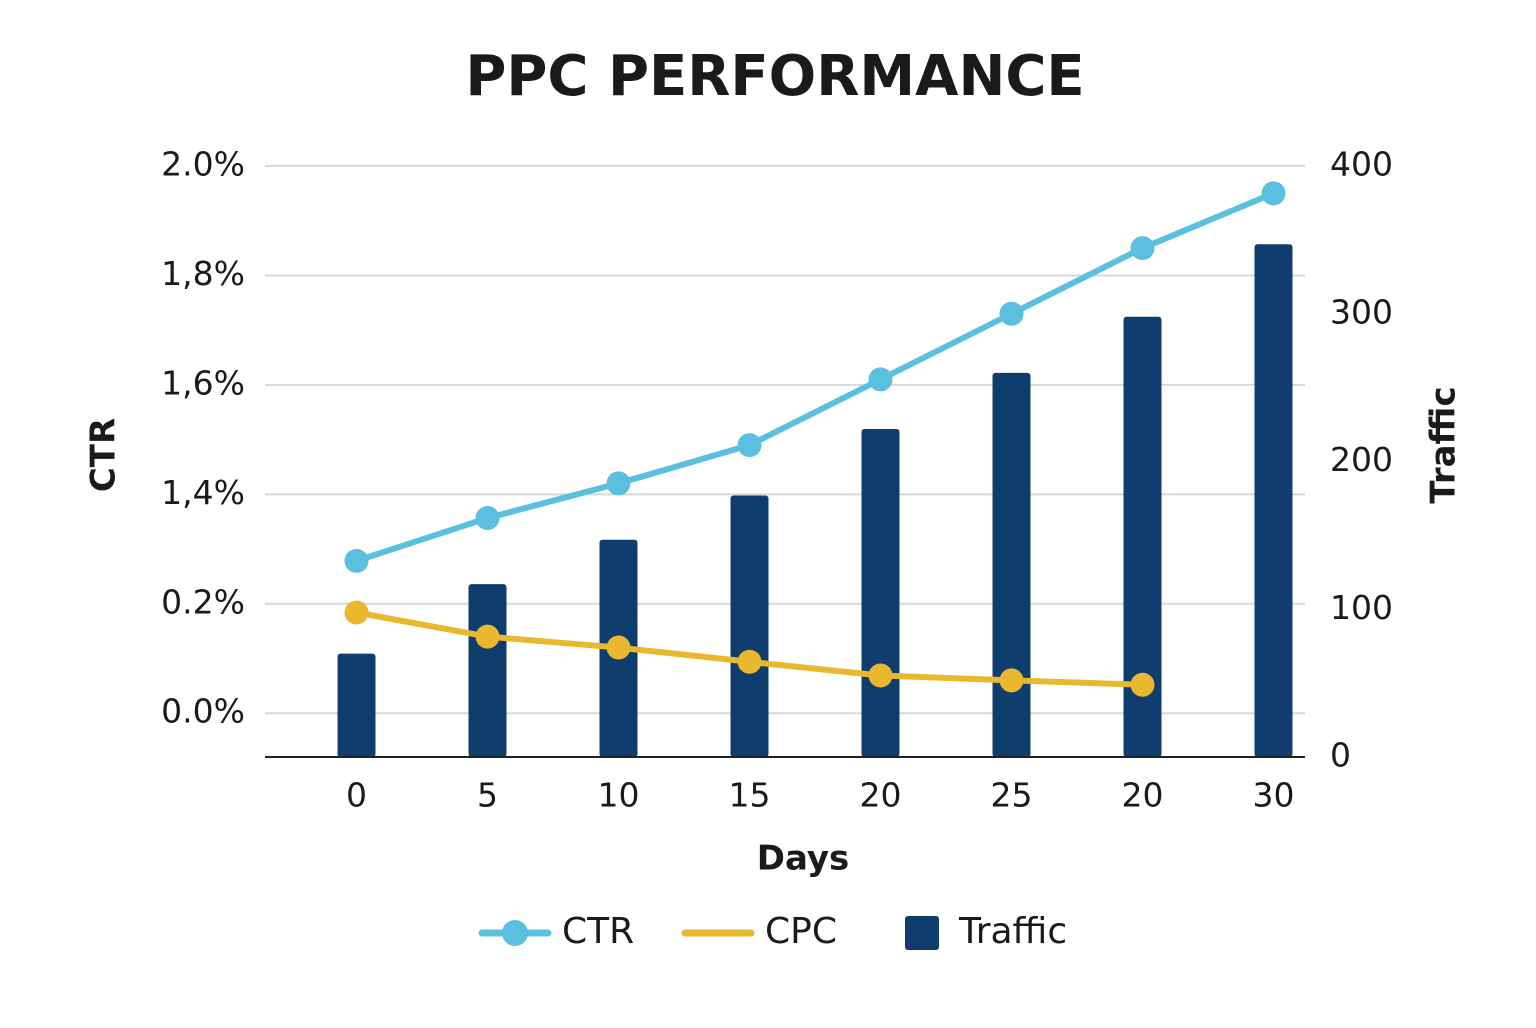 Image resolution: width=1536 pixels, height=1028 pixels. What do you see at coordinates (1361, 164) in the screenshot?
I see `y2-tick-label: 400` at bounding box center [1361, 164].